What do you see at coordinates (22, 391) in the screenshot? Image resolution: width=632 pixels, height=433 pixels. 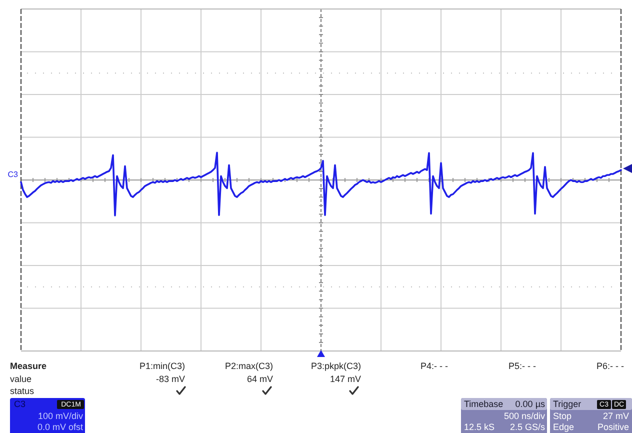 I see `text: status` at bounding box center [22, 391].